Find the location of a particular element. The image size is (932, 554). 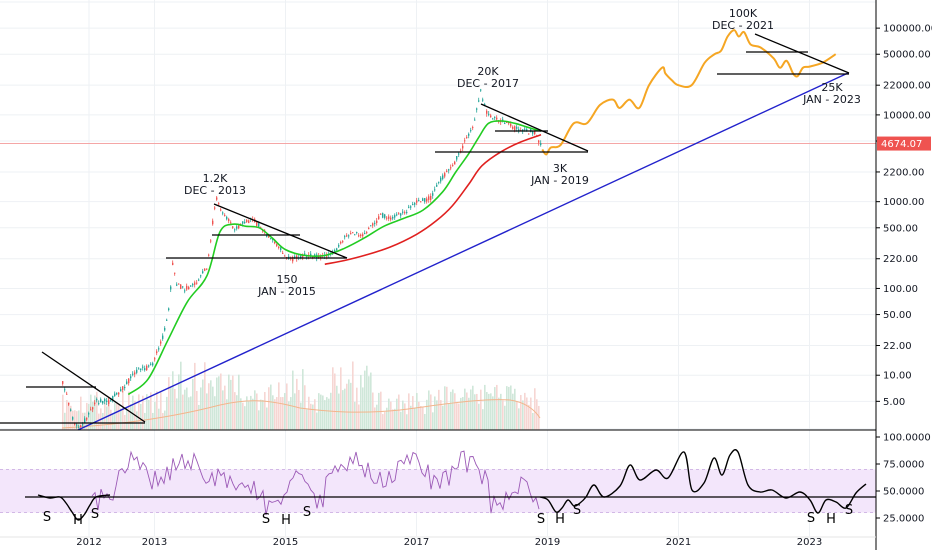

shs-marker-label: H is located at coordinates (831, 519).